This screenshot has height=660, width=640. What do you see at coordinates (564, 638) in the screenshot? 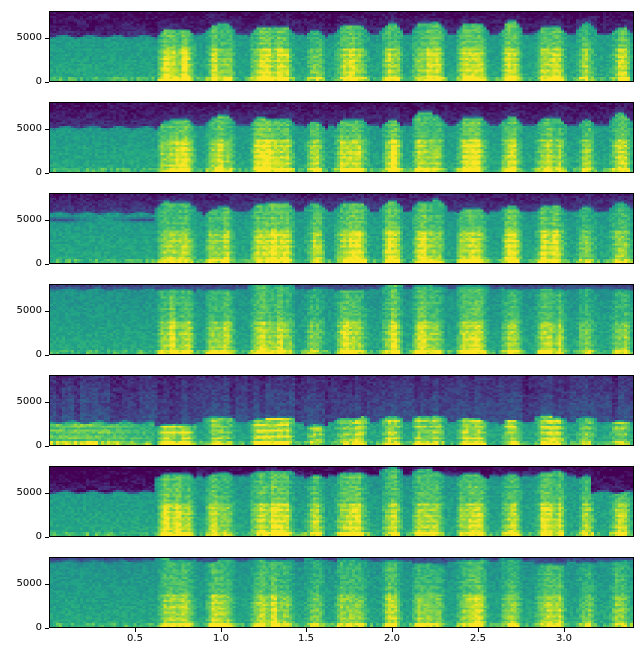
I see `x-tick-label: 3.0` at bounding box center [564, 638].